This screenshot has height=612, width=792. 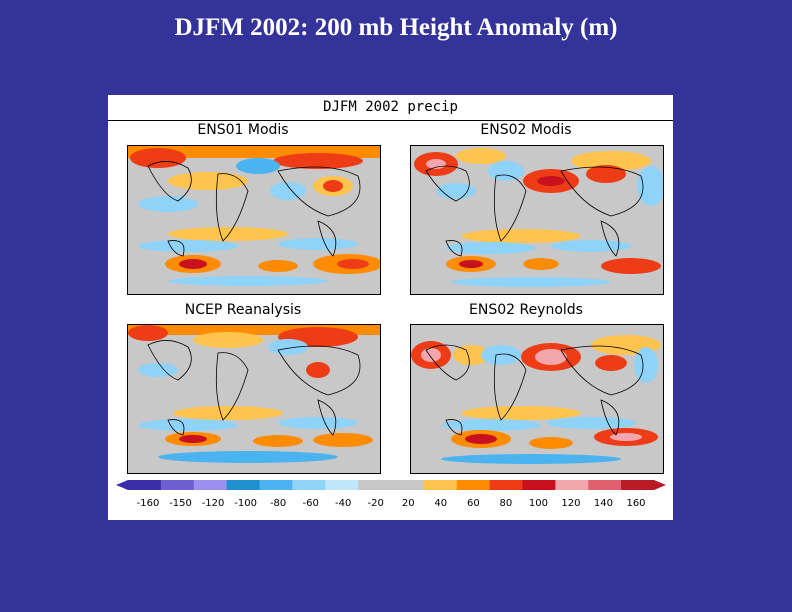 I want to click on colorbar-tick-label: 100, so click(x=538, y=503).